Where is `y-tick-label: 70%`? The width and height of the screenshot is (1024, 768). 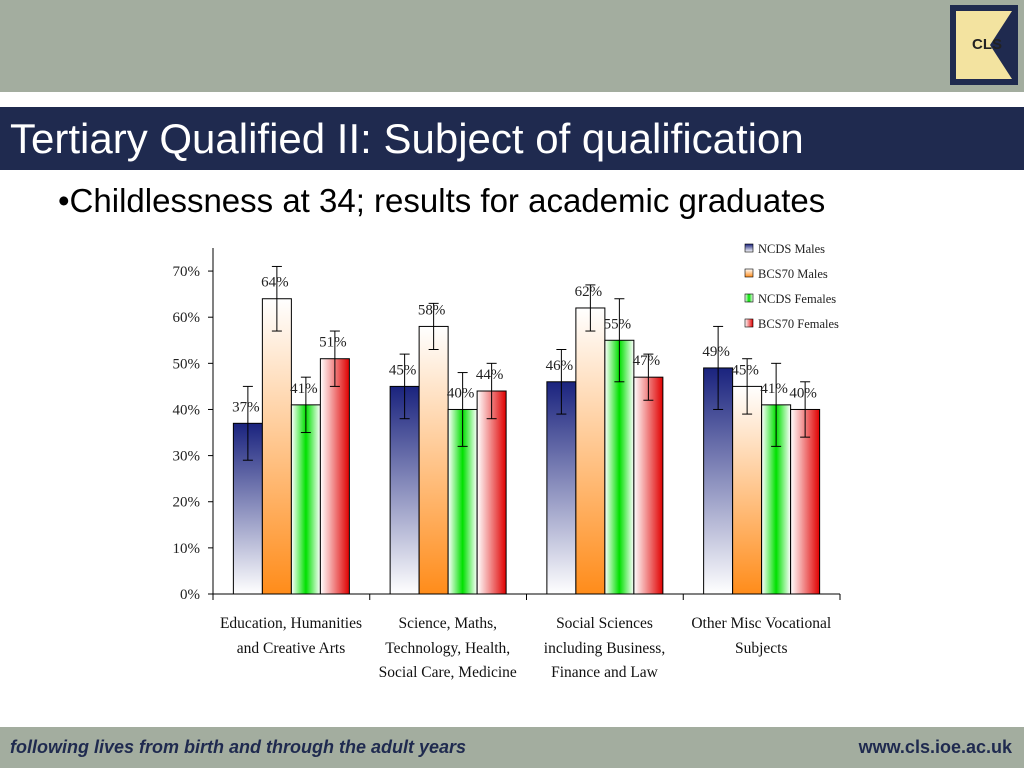
y-tick-label: 70% is located at coordinates (187, 272).